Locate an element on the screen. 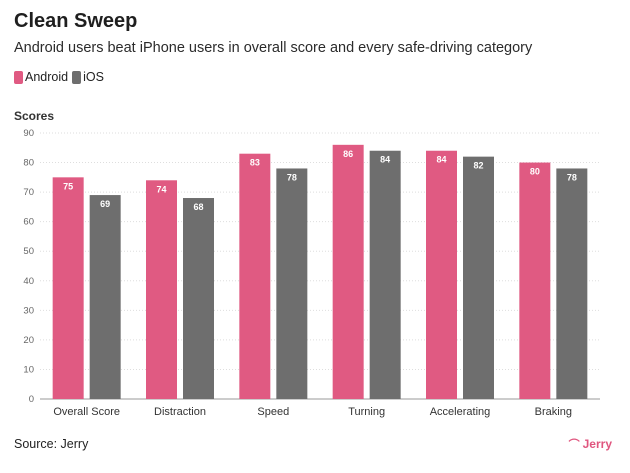 Image resolution: width=630 pixels, height=473 pixels. y-tick-label: 80 is located at coordinates (28, 163).